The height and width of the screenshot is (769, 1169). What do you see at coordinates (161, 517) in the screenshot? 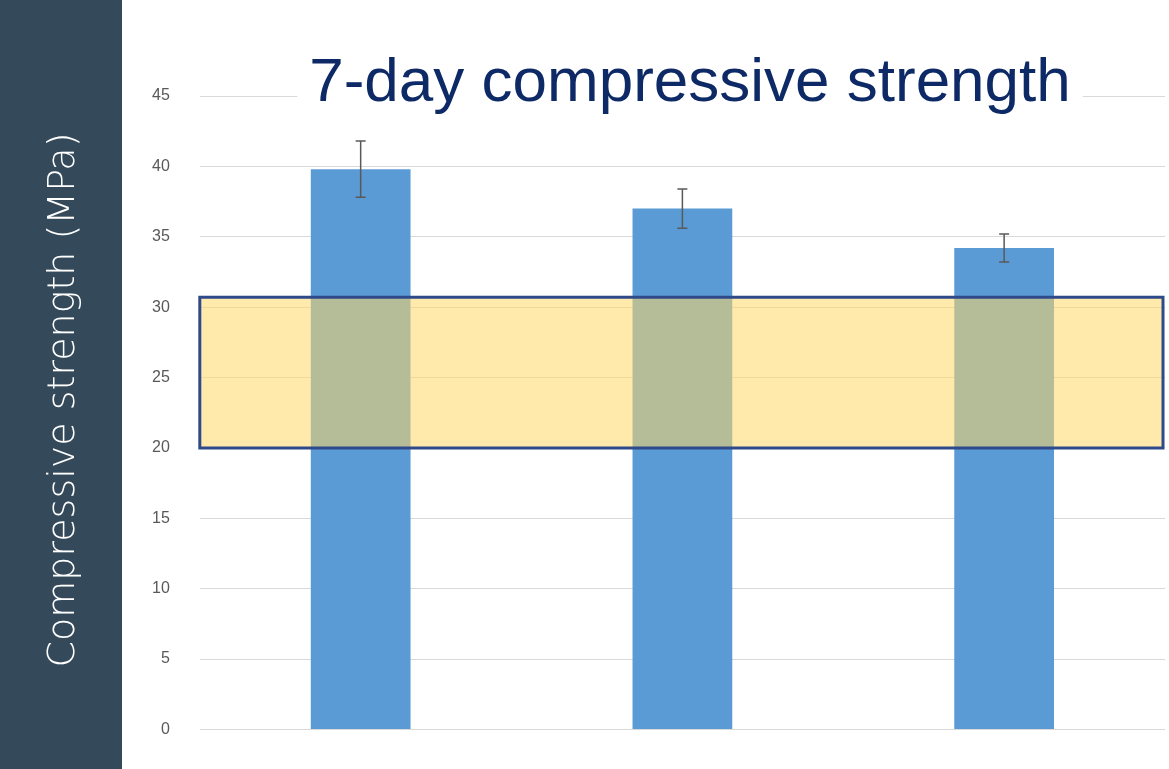
I see `y-tick-label: 15` at bounding box center [161, 517].